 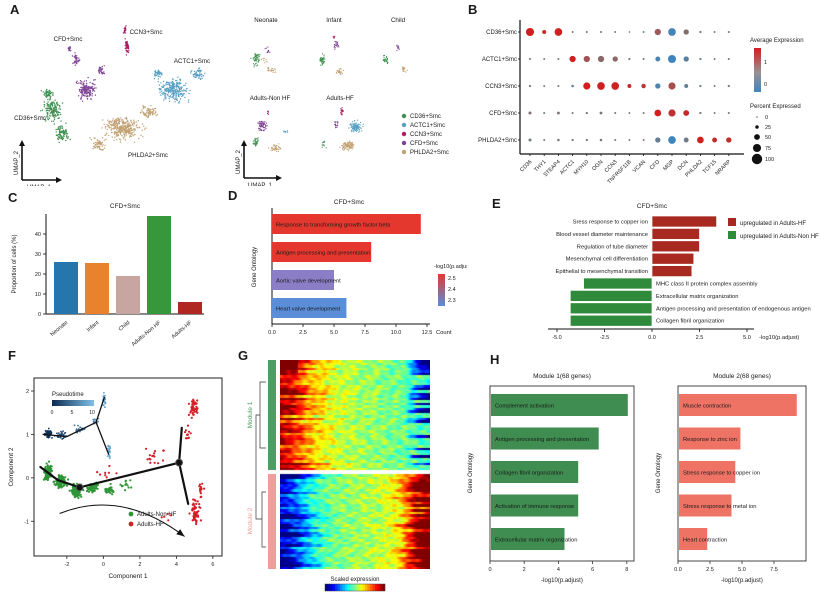 I want to click on svg-text: 5, so click(x=72, y=413).